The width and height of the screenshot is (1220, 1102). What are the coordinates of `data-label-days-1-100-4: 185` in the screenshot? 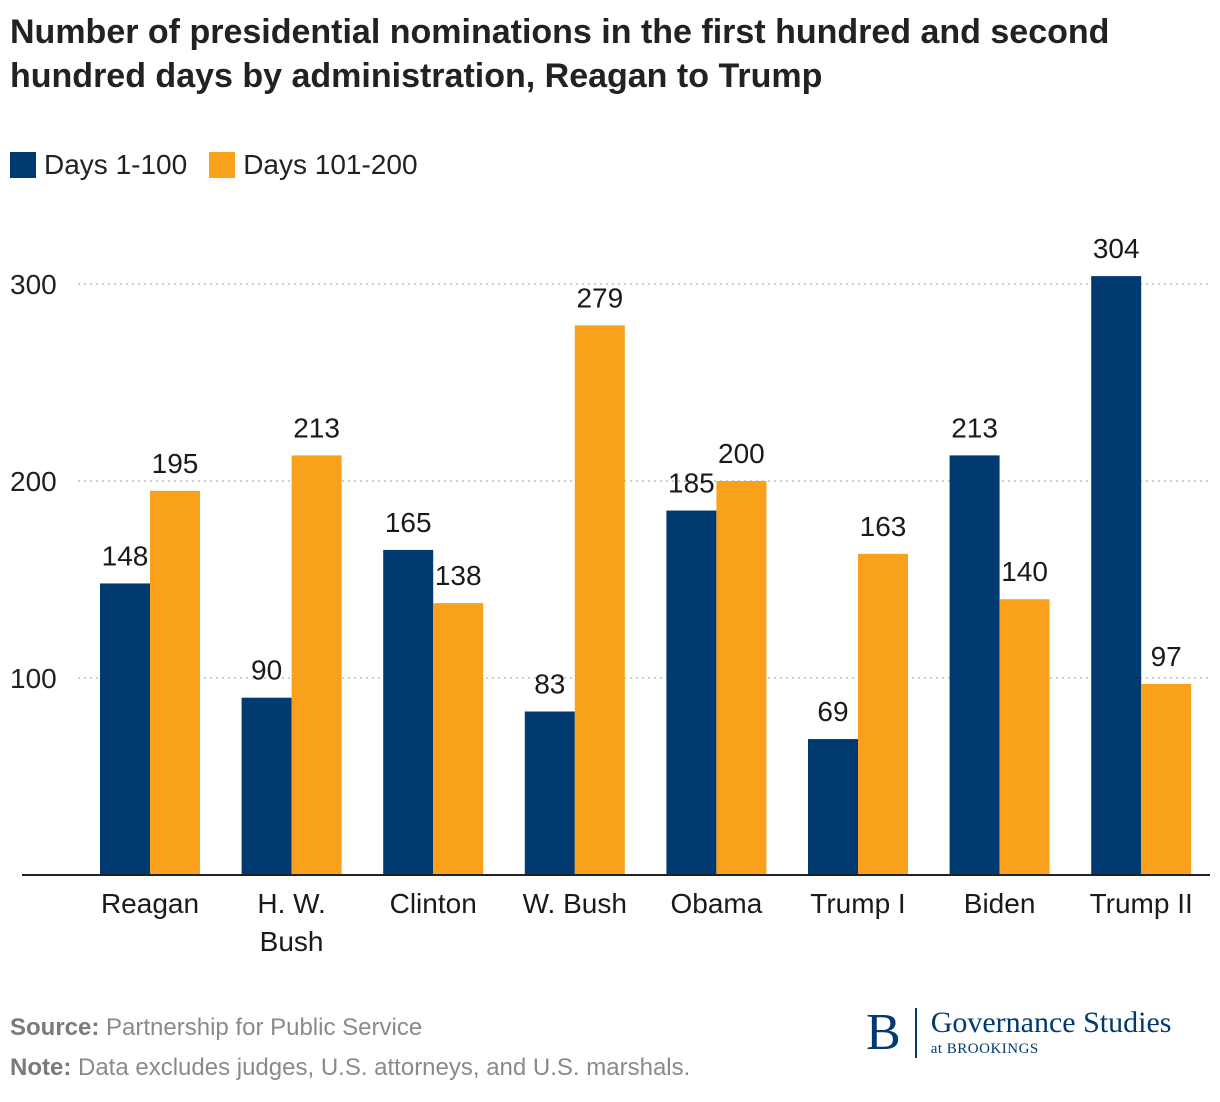 It's located at (691, 483).